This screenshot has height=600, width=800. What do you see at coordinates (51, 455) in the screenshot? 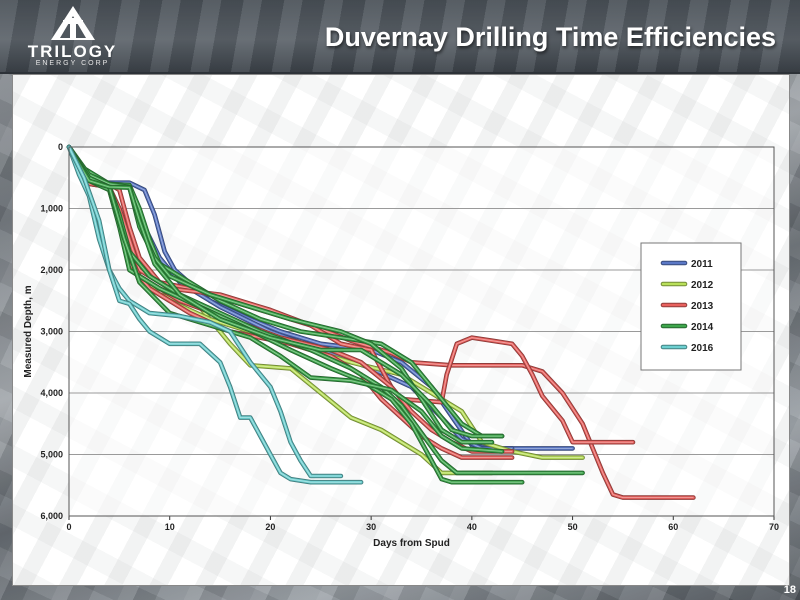
I see `y-tick-label: 5,000` at bounding box center [51, 455].